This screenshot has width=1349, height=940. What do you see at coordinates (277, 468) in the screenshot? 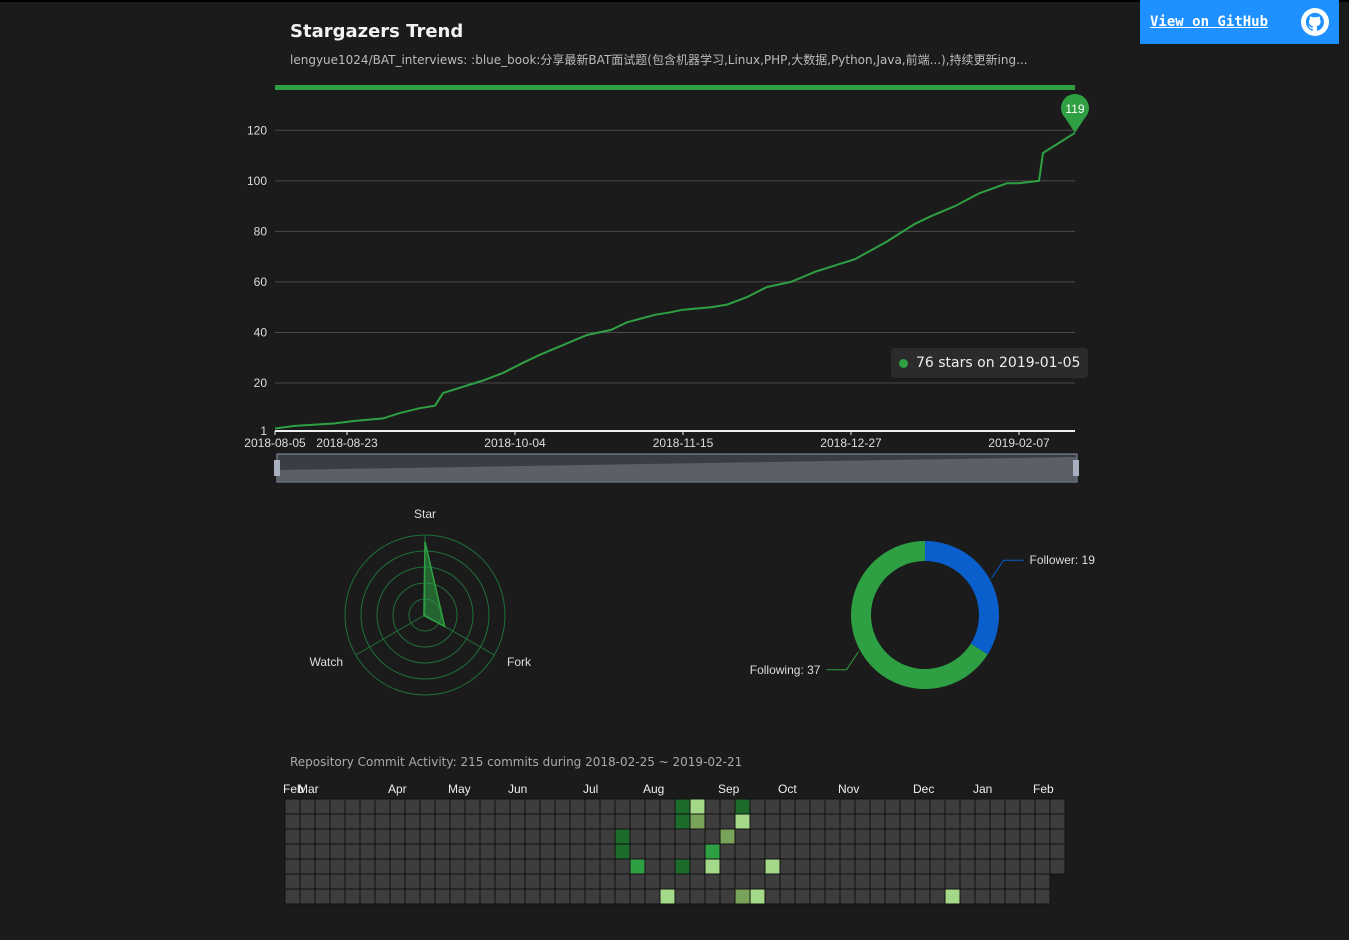
I see `zoom-handle-left` at bounding box center [277, 468].